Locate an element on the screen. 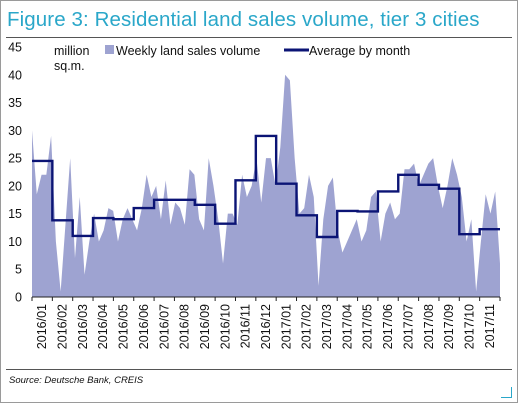  x-tick-label: 2016/12 is located at coordinates (266, 326).